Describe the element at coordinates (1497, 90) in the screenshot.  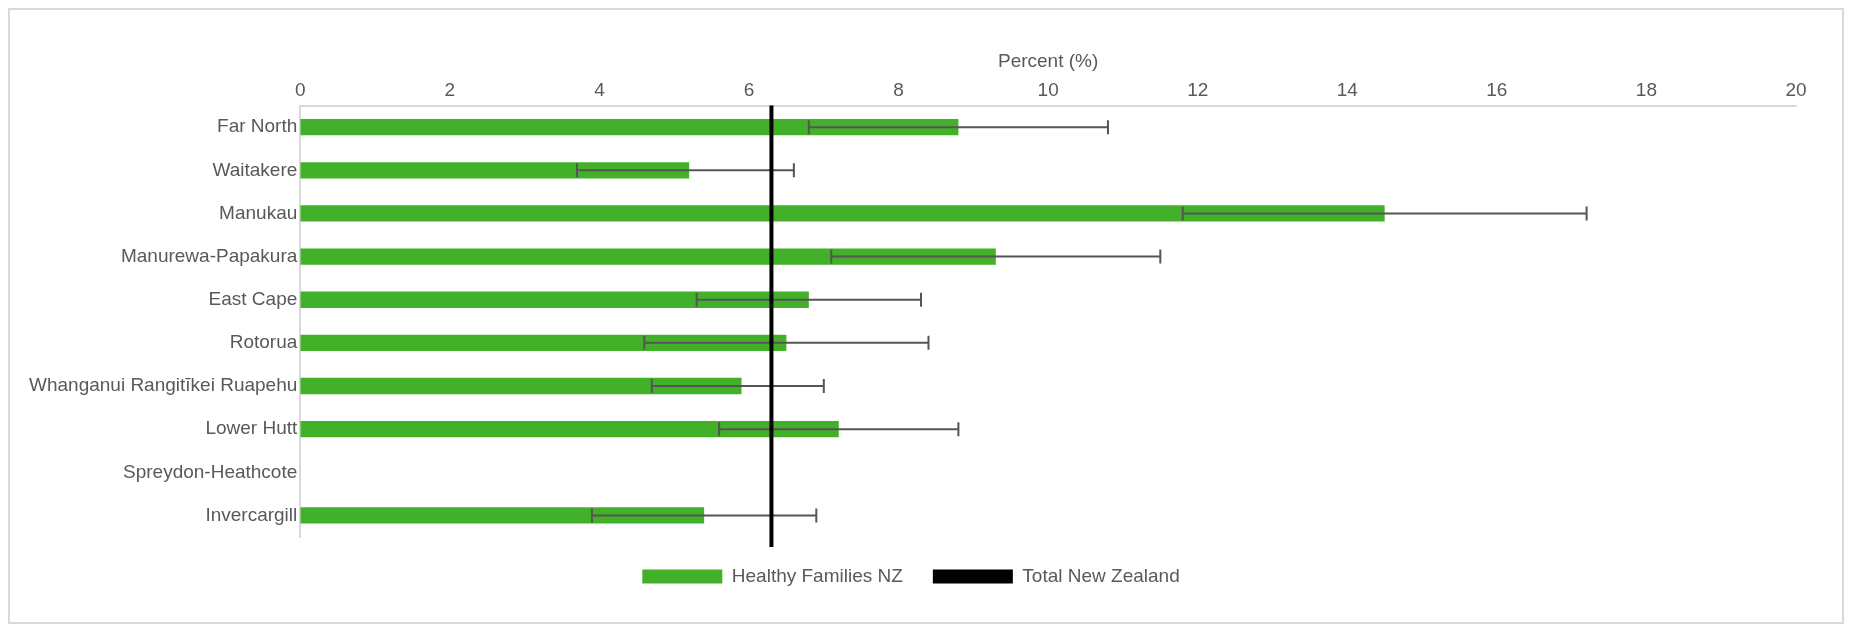
I see `x-tick-label: 16` at that location.